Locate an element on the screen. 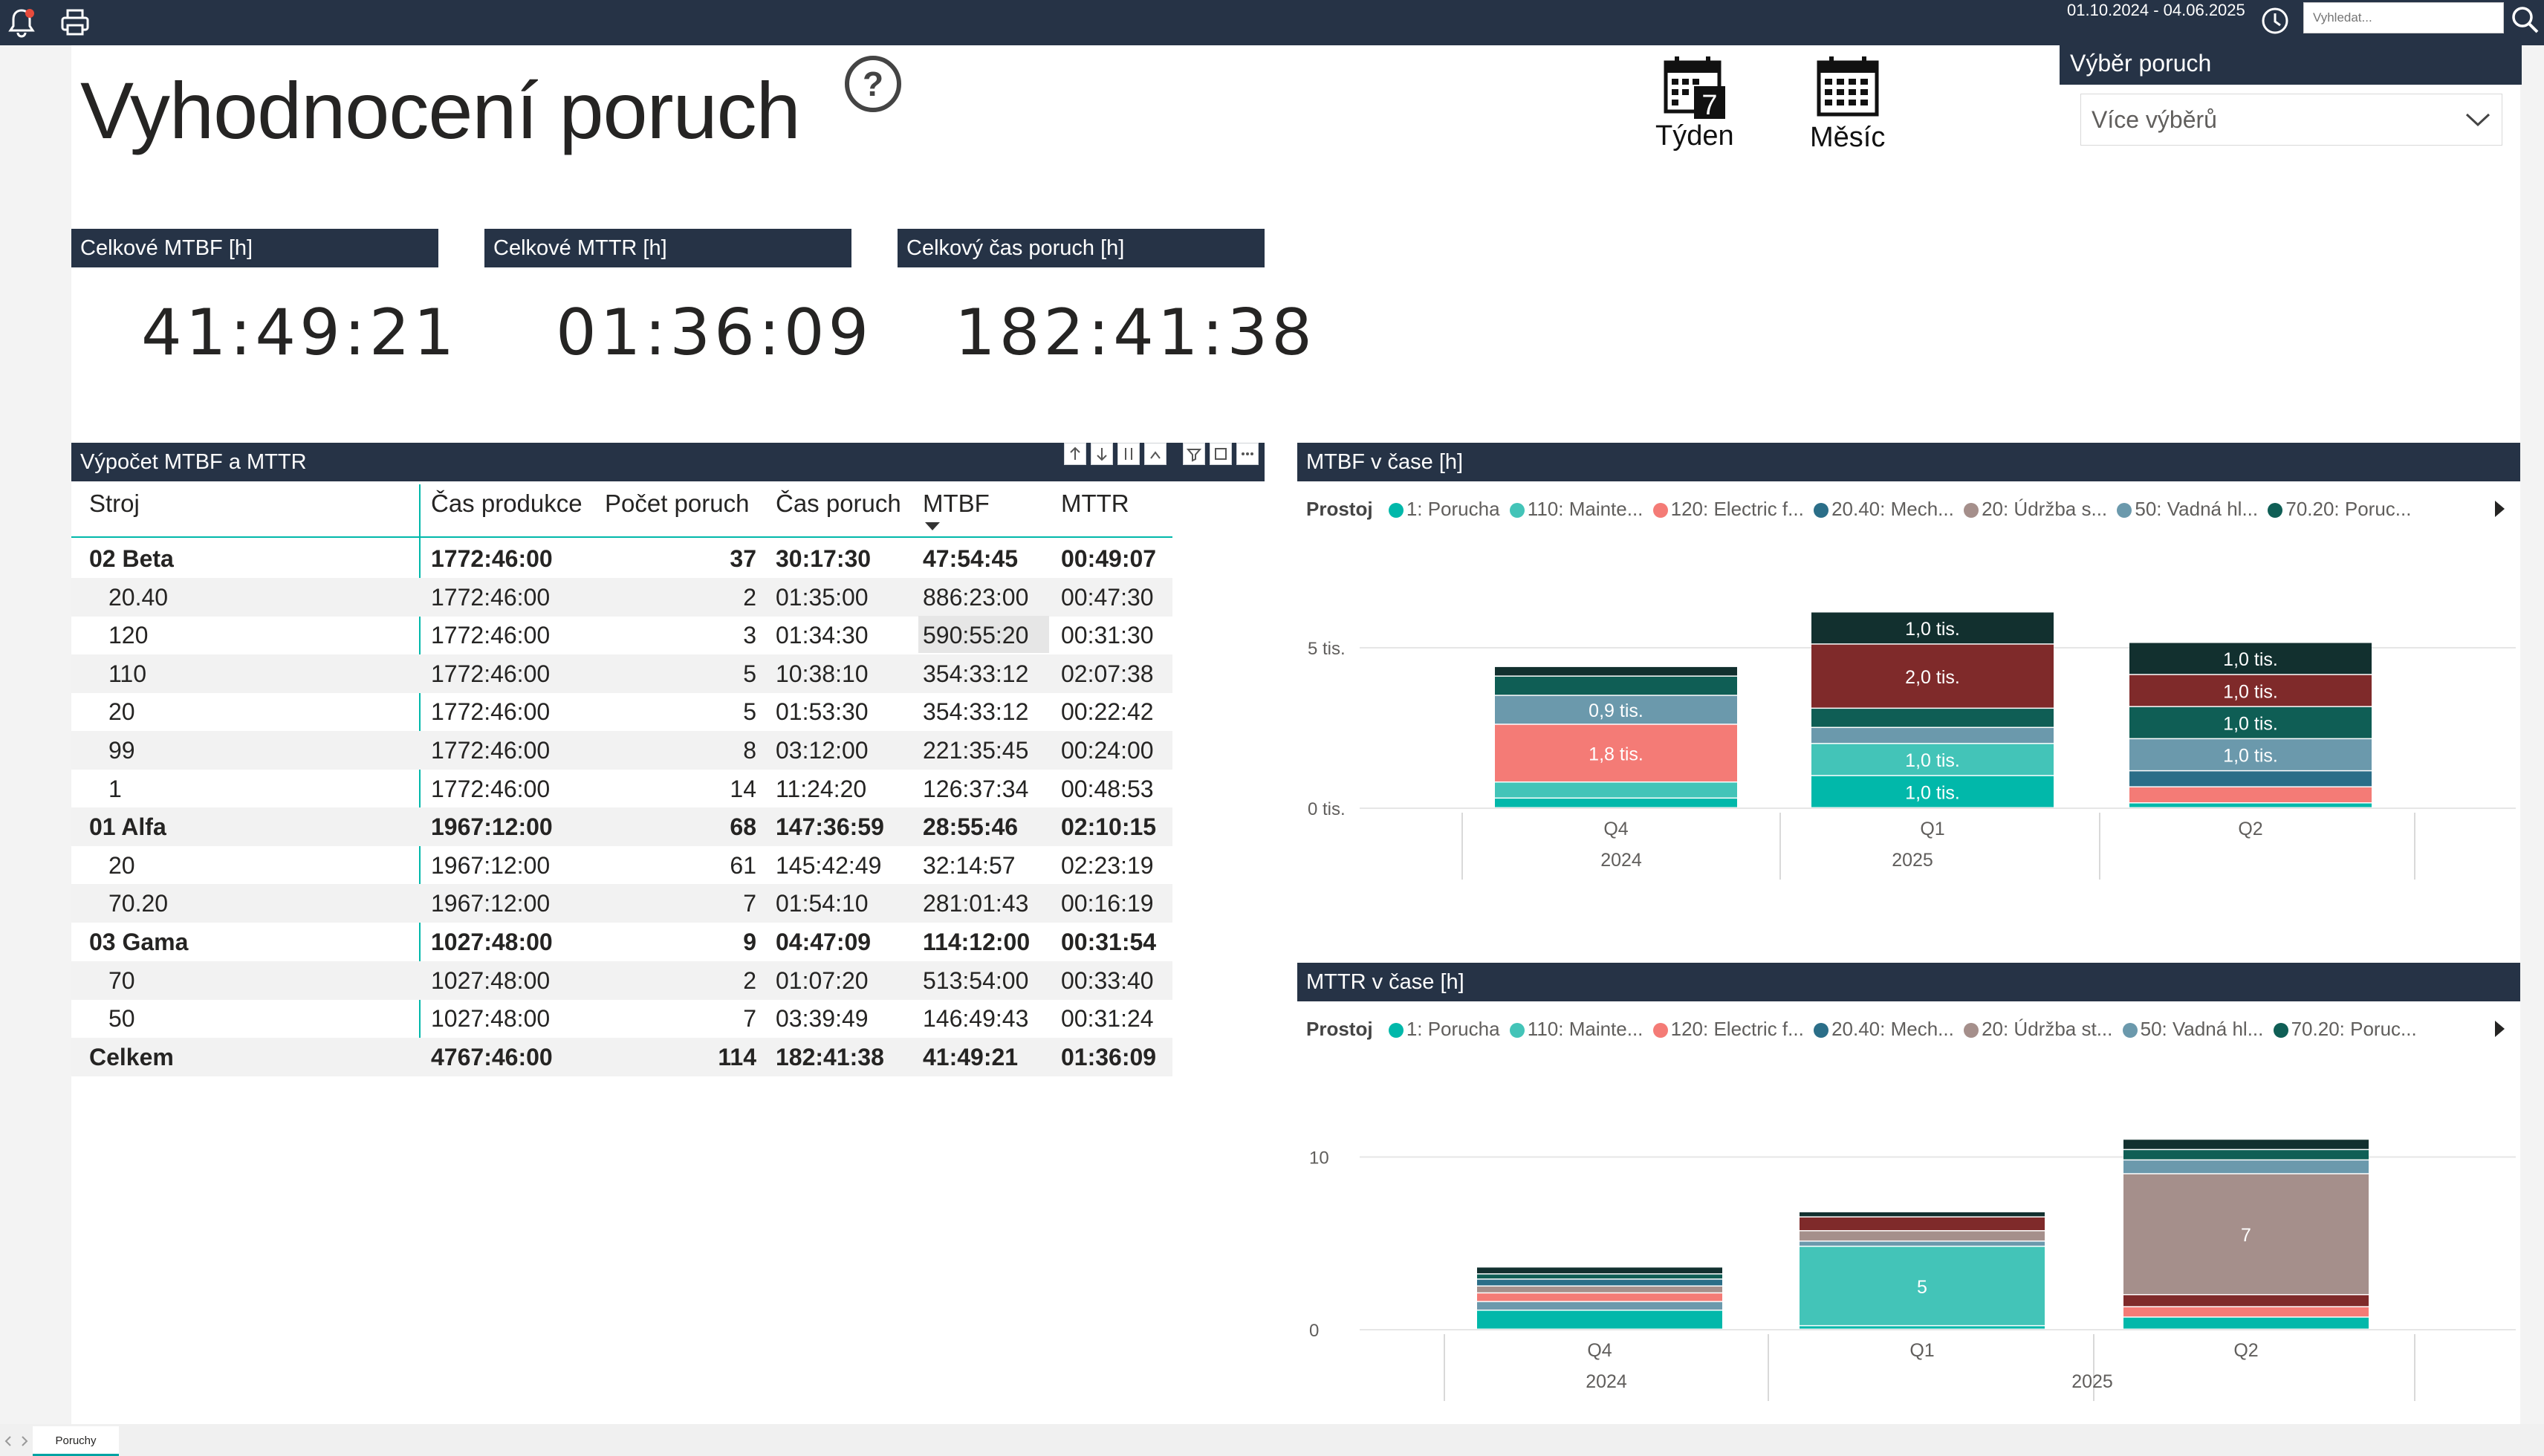 This screenshot has width=2544, height=1456. print-icon is located at coordinates (75, 23).